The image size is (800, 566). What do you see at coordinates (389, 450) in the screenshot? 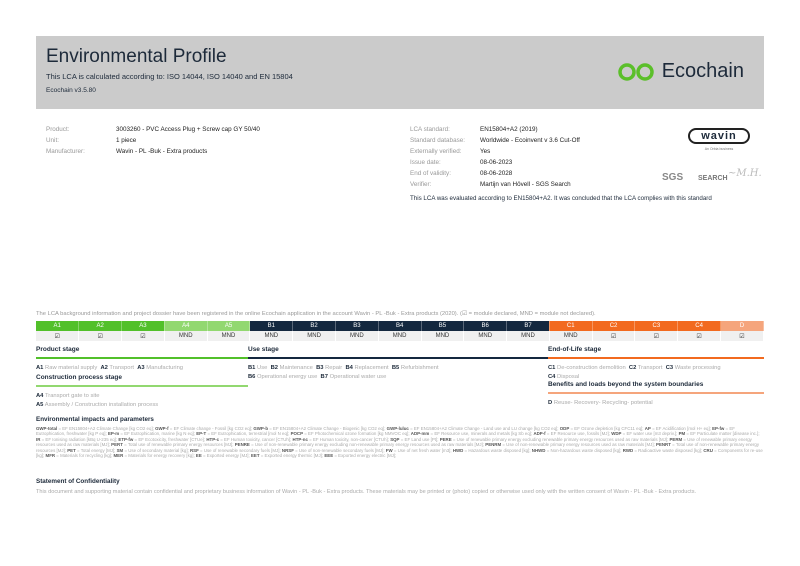
I see `parameter-code: FW` at bounding box center [389, 450].